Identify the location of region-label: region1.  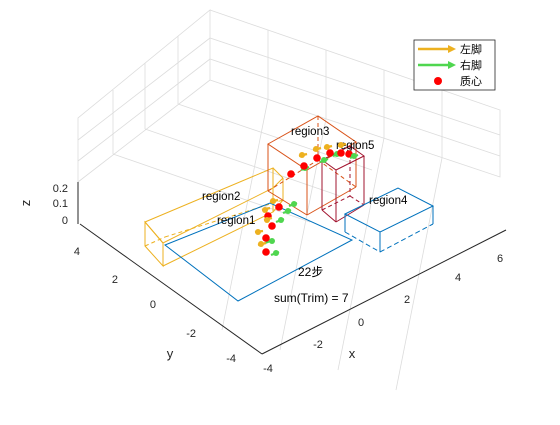
(236, 221).